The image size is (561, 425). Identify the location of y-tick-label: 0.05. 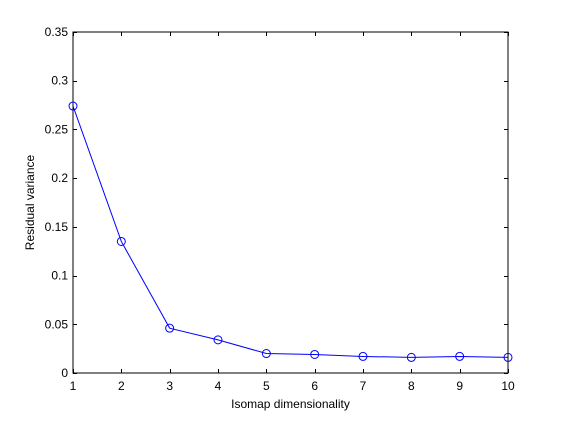
(57, 324).